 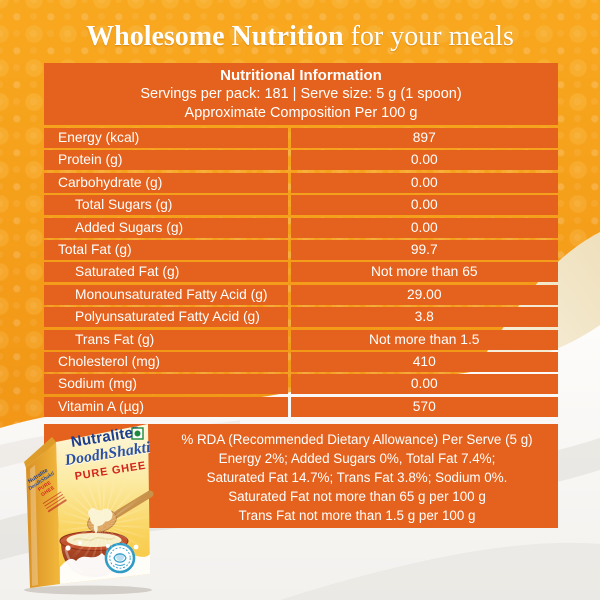 What do you see at coordinates (424, 361) in the screenshot?
I see `row-value: 410` at bounding box center [424, 361].